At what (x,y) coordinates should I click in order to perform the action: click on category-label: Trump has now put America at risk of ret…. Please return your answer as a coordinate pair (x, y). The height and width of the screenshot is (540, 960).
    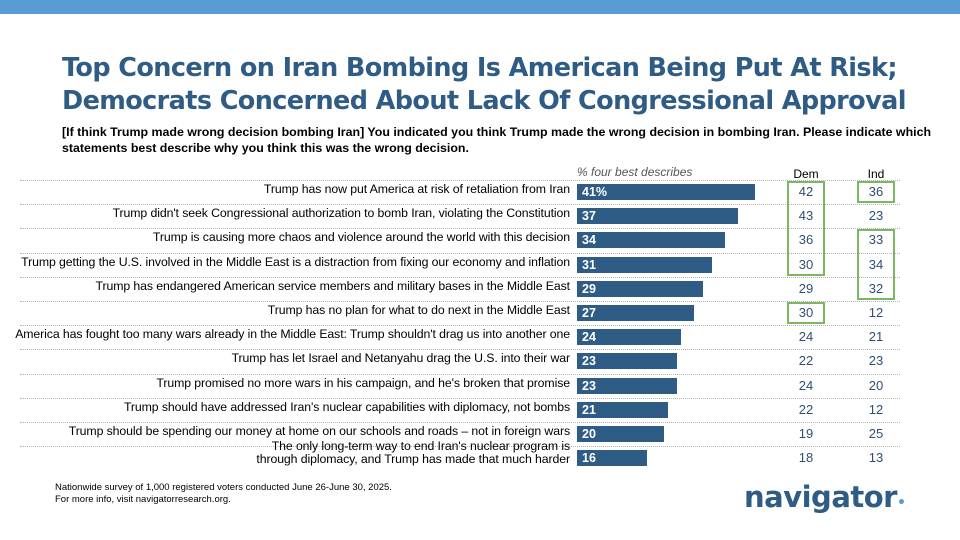
    Looking at the image, I should click on (290, 189).